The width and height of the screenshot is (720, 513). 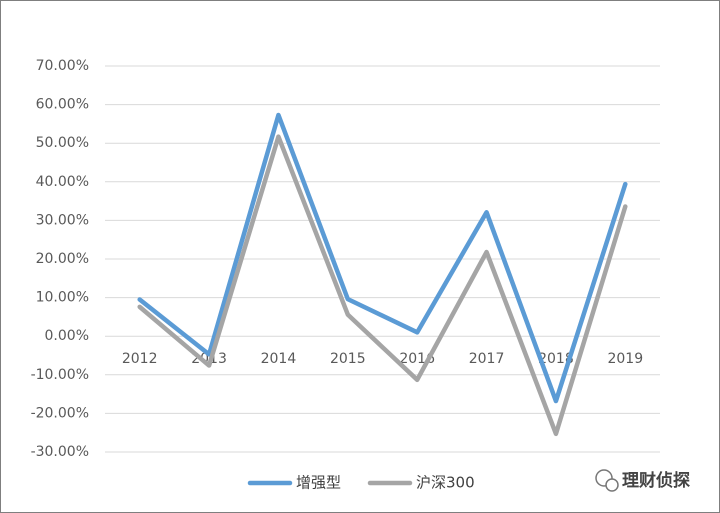 I want to click on legend-label: 增强型, so click(x=318, y=483).